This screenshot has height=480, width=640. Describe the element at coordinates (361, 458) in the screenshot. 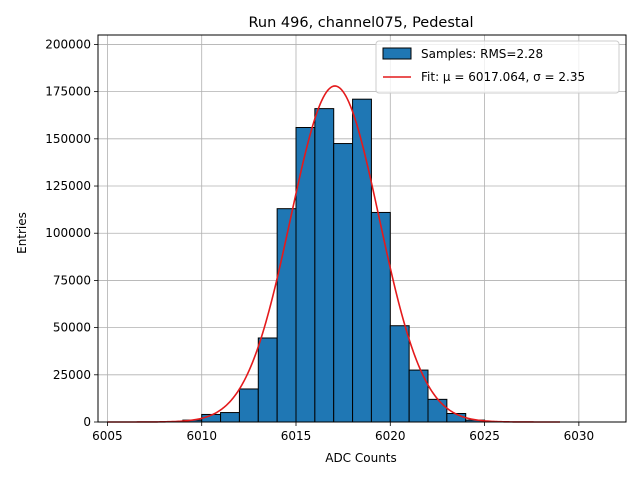

I see `x-axis-label: ADC Counts` at that location.